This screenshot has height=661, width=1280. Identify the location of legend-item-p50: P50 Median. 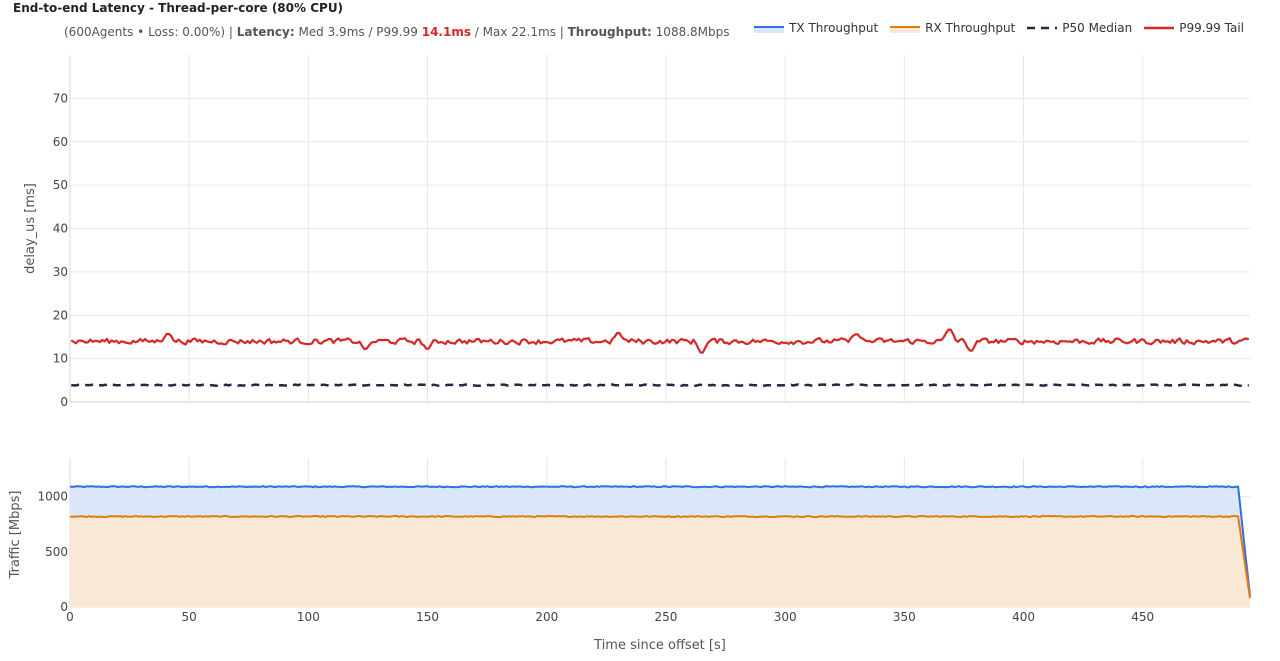
(1079, 28).